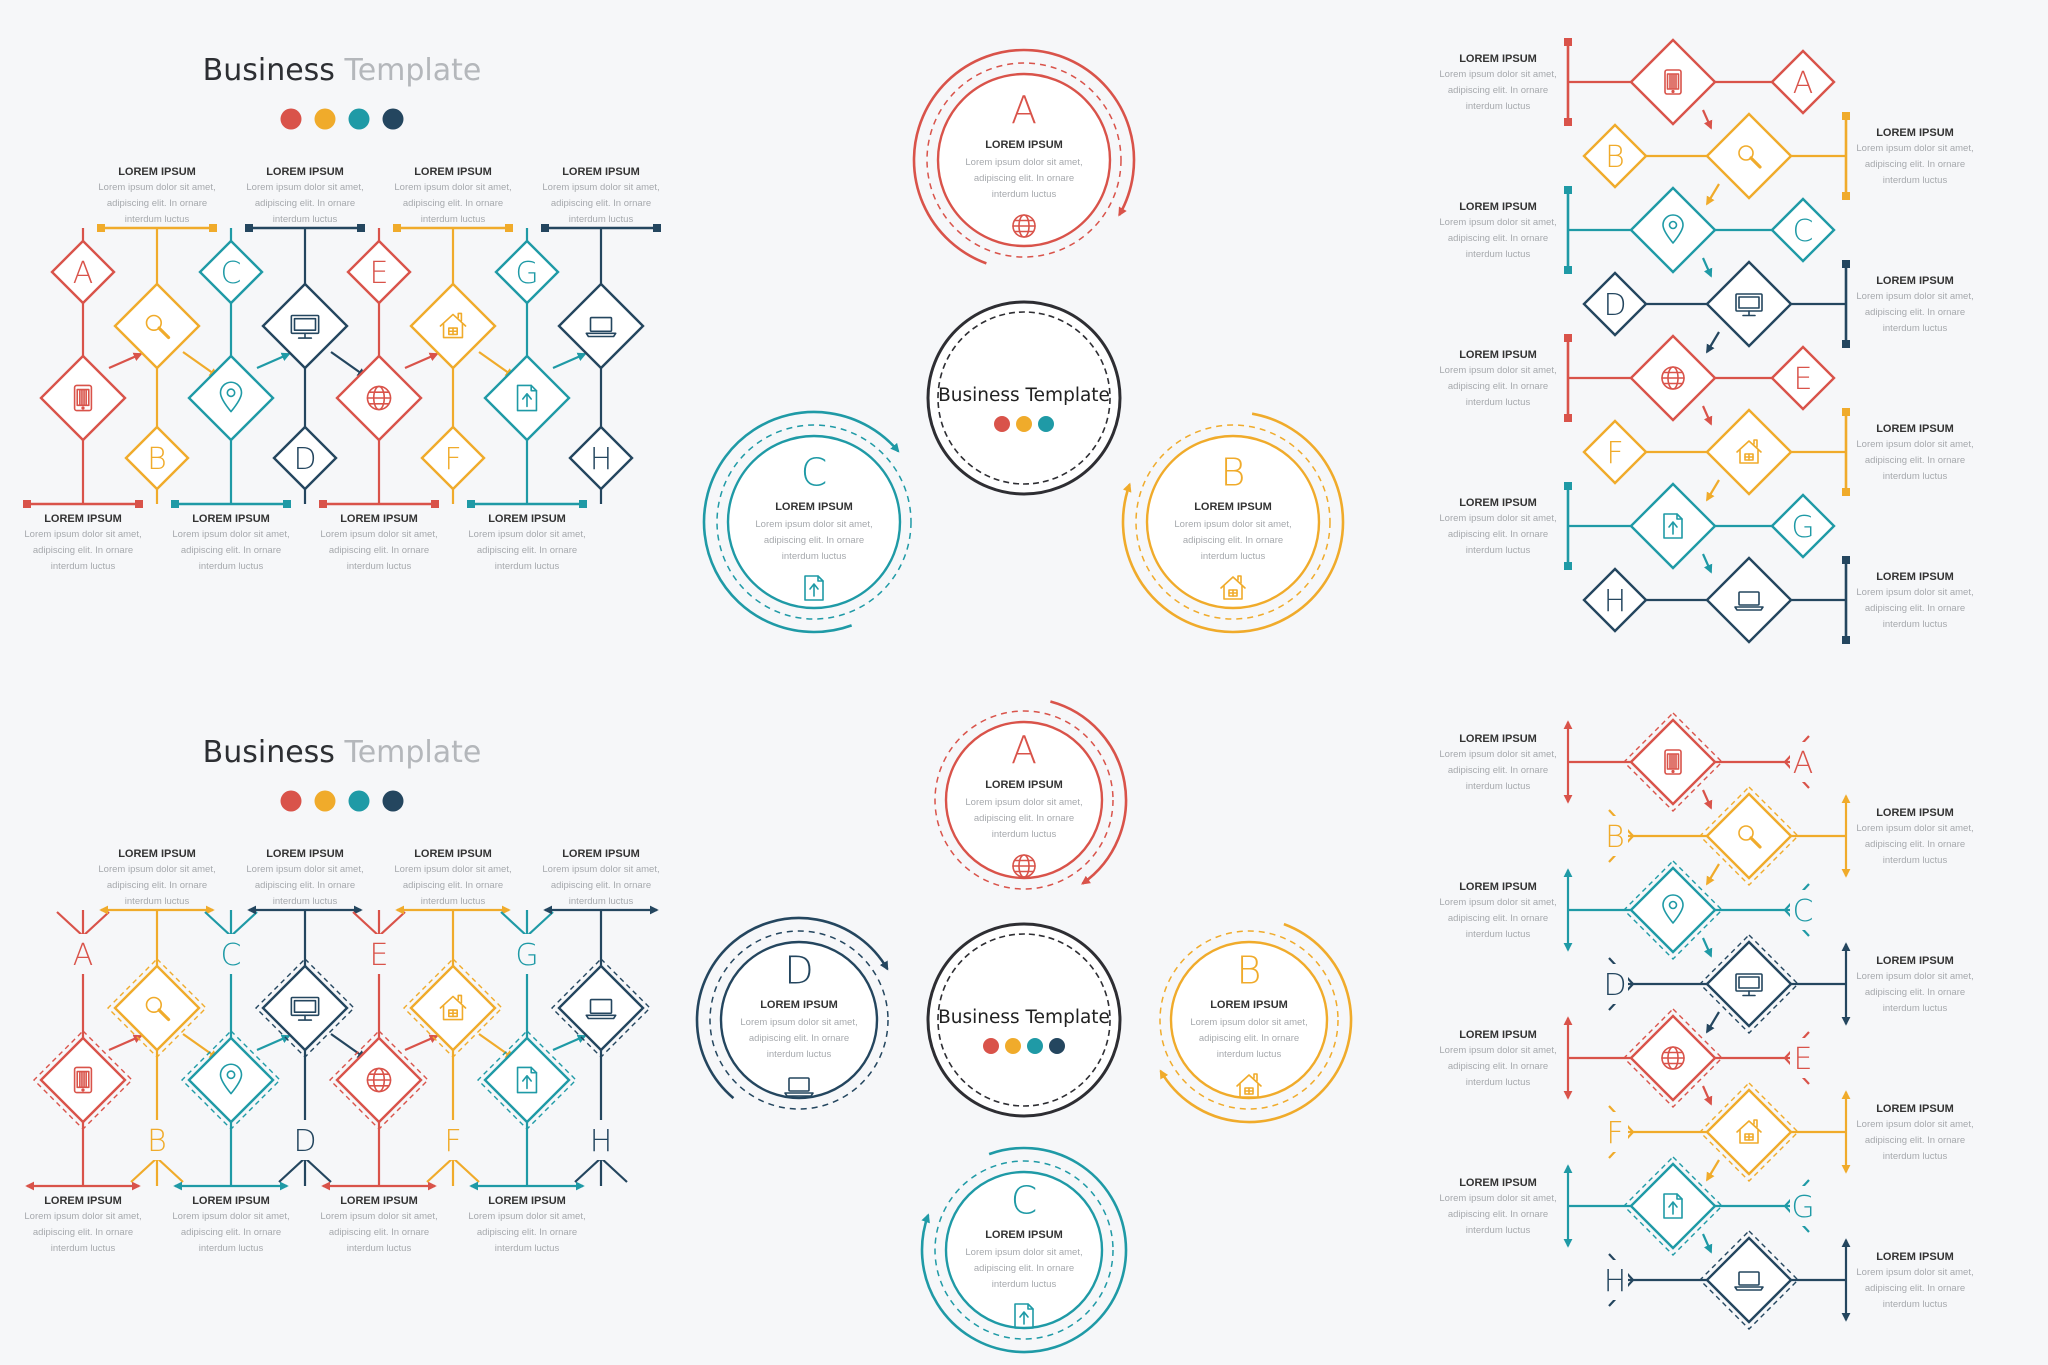  Describe the element at coordinates (274, 752) in the screenshot. I see `title-word-1: Business` at that location.